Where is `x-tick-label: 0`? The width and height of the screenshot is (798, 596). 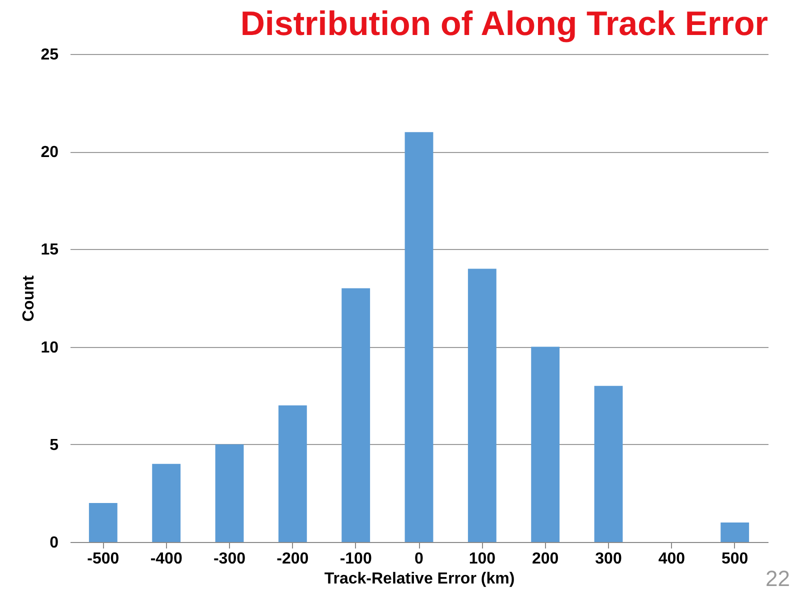
x-tick-label: 0 is located at coordinates (419, 559).